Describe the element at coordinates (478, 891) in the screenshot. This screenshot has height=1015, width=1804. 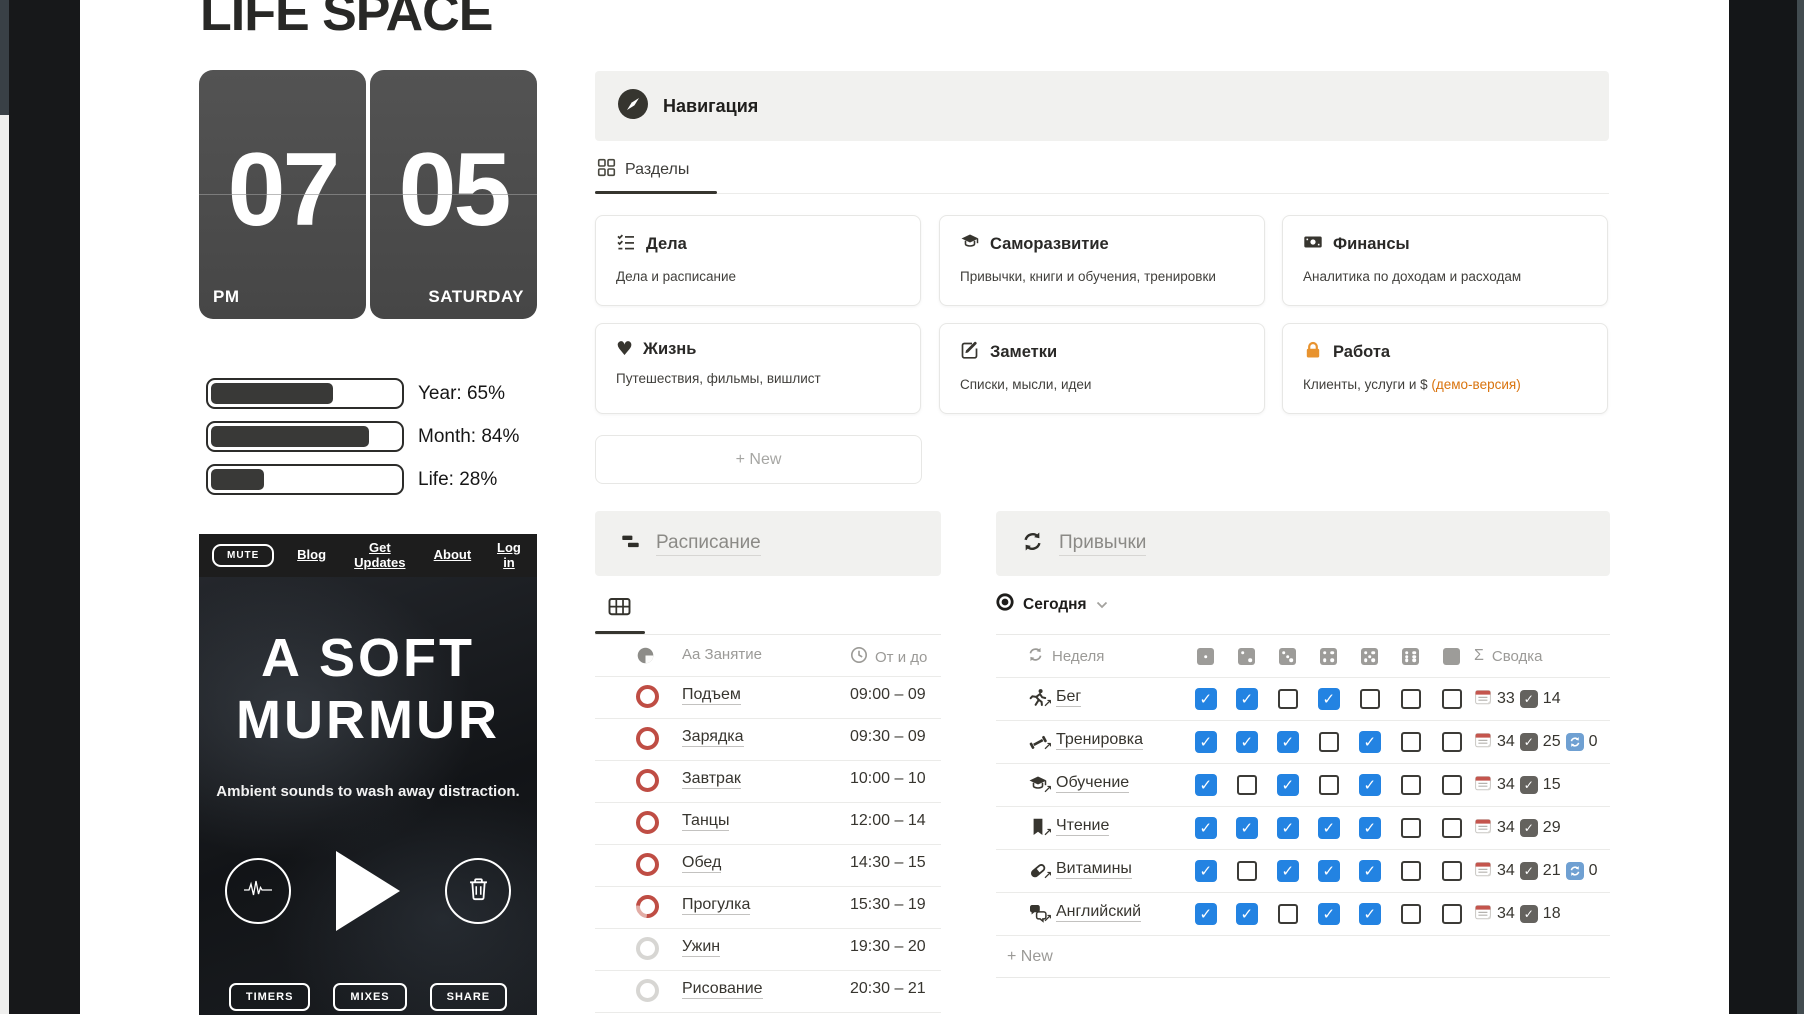
I see `clear-mix-button` at that location.